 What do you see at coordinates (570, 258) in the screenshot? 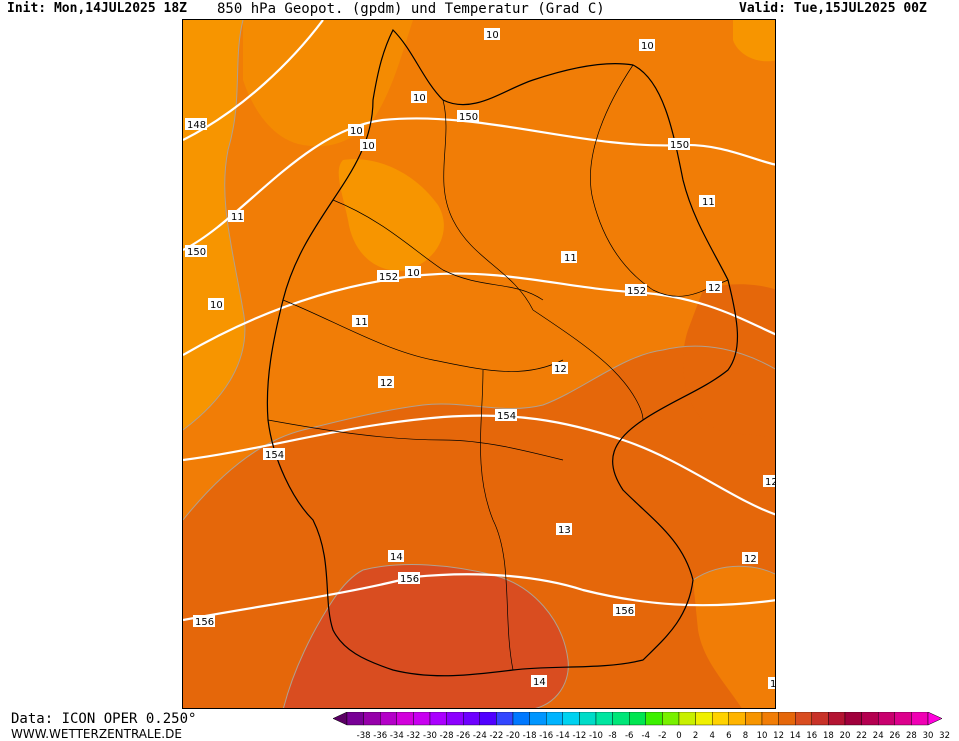
I see `temp-label-11-c: 11` at bounding box center [570, 258].